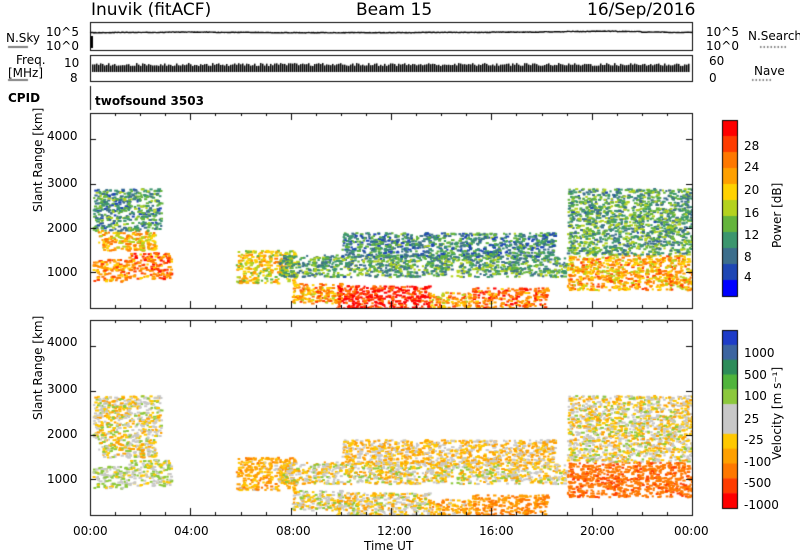 The image size is (800, 554). What do you see at coordinates (293, 531) in the screenshot?
I see `x-tick: 08:00` at bounding box center [293, 531].